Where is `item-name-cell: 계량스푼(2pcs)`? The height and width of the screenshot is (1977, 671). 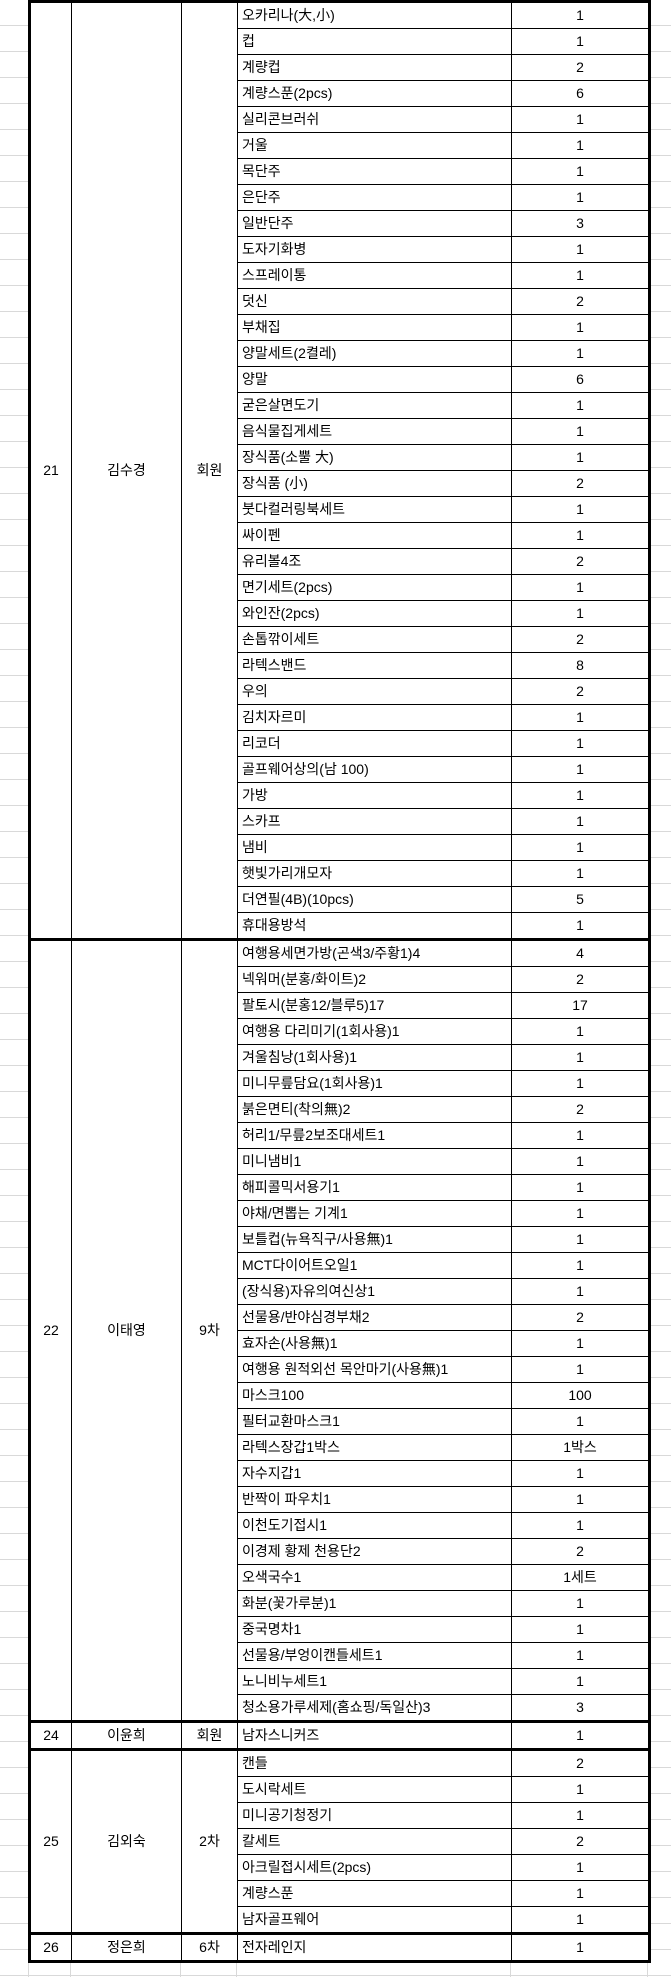 item-name-cell: 계량스푼(2pcs) is located at coordinates (374, 93).